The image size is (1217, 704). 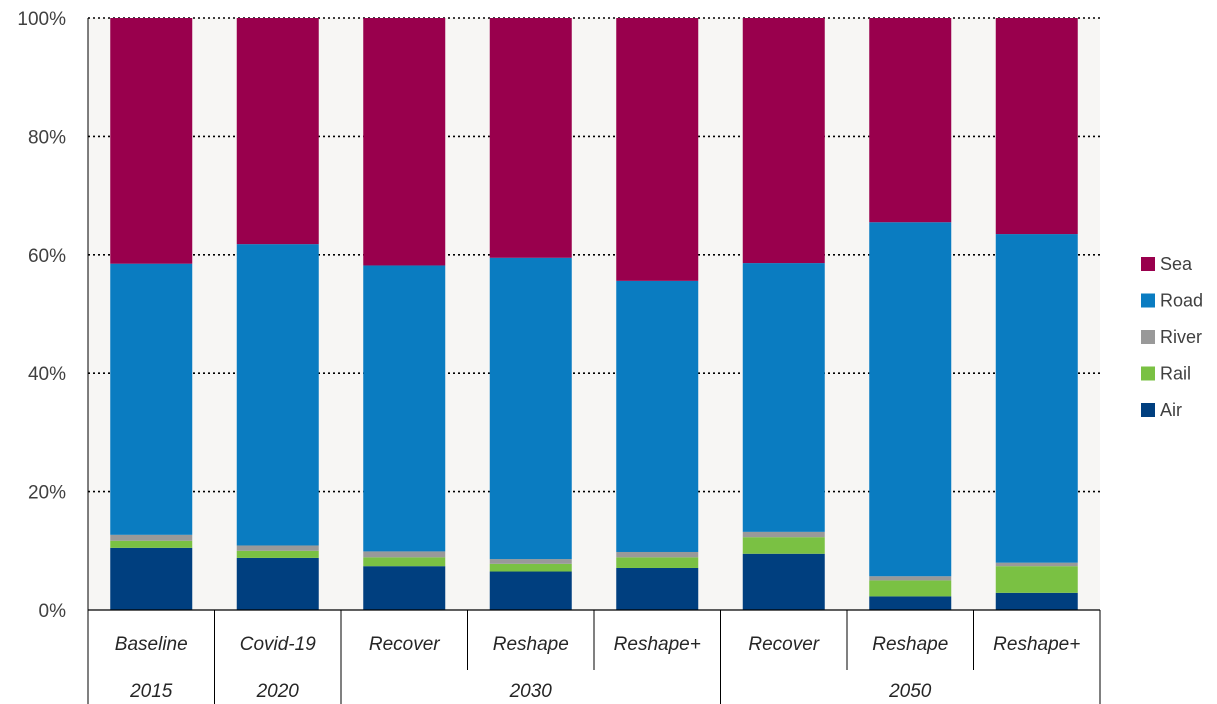 What do you see at coordinates (1175, 374) in the screenshot?
I see `legend-label-rail: Rail` at bounding box center [1175, 374].